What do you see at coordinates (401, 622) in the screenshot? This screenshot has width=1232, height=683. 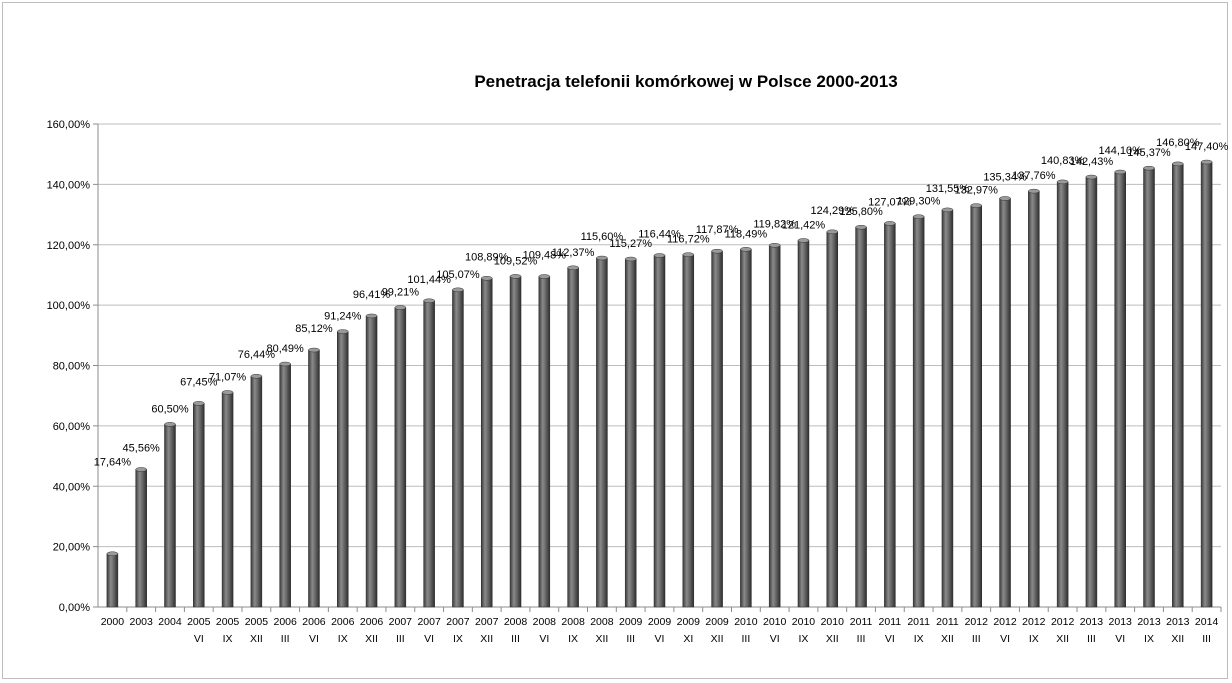 I see `x-tick-label-year: 2007` at bounding box center [401, 622].